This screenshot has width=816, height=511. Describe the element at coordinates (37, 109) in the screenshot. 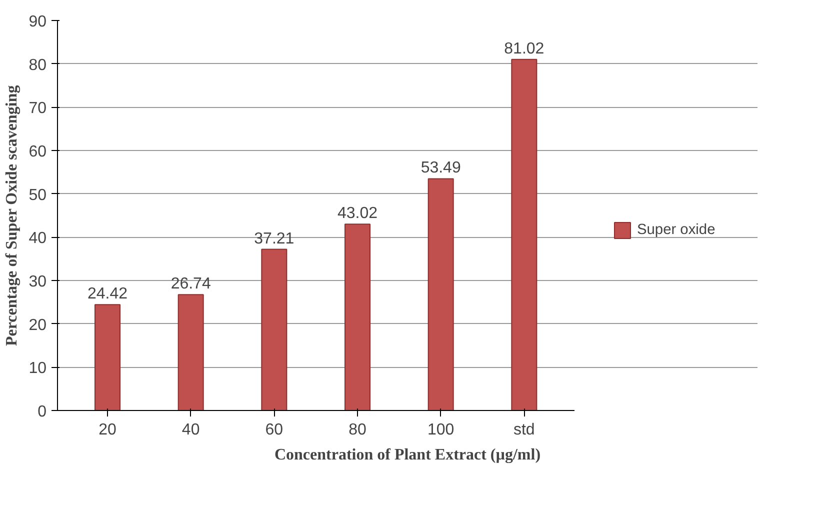

I see `y-tick-label: 70` at that location.